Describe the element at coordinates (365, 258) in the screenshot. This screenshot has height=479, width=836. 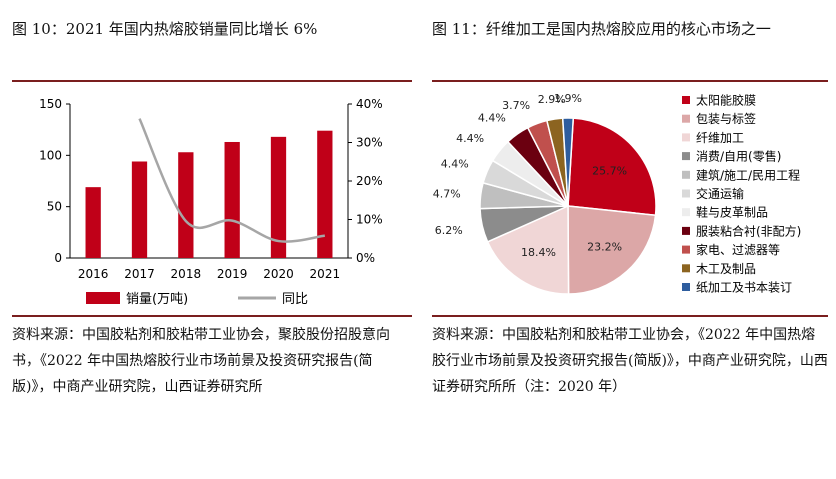
I see `right-y-tick-label: 0%` at that location.